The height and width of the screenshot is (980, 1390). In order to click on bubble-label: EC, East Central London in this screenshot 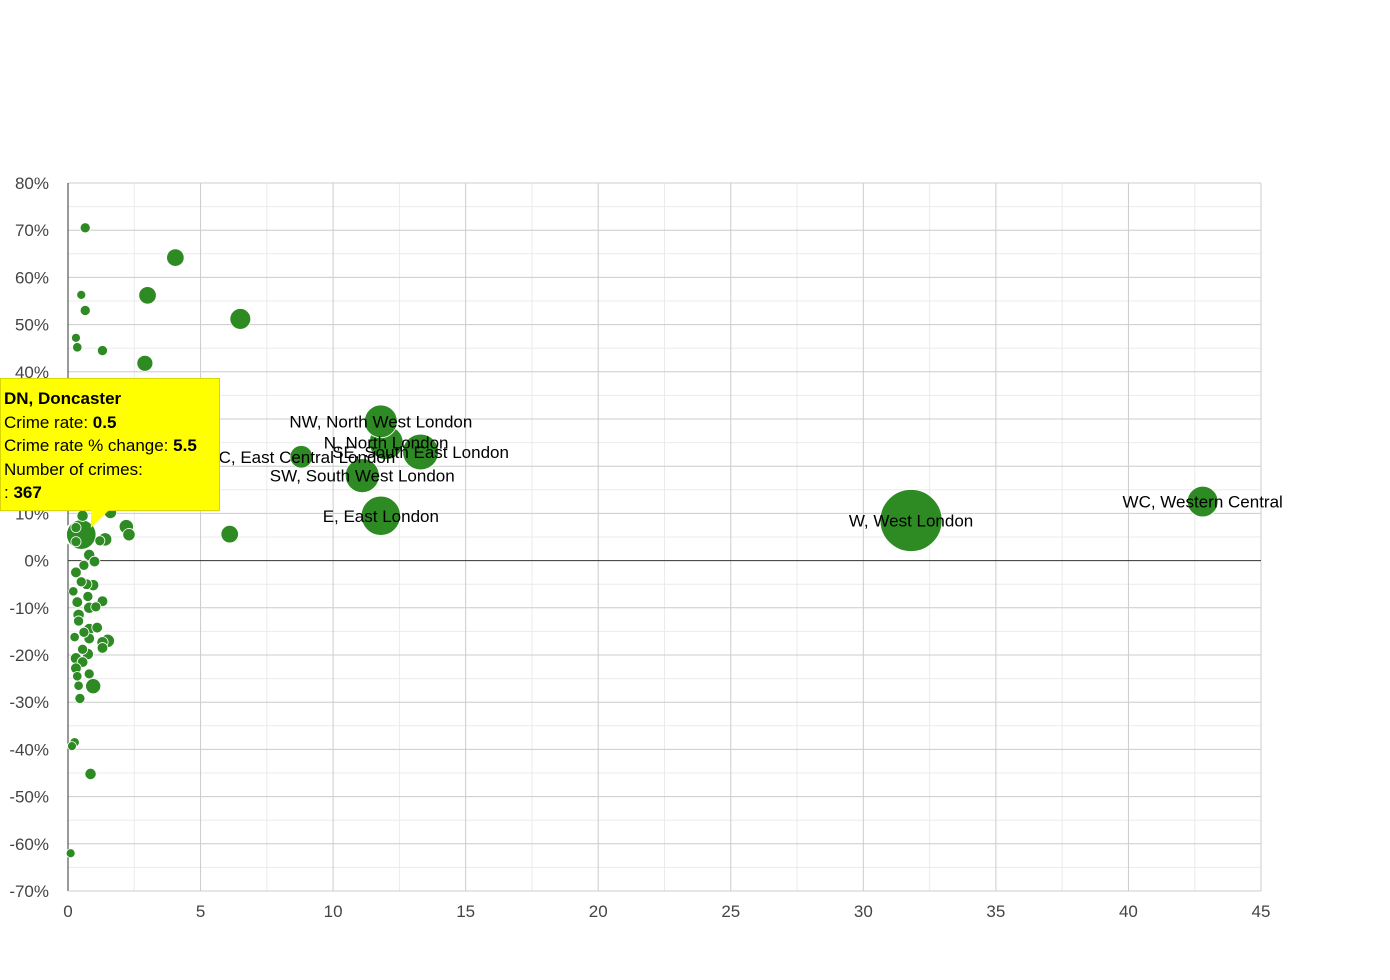, I will do `click(301, 457)`.